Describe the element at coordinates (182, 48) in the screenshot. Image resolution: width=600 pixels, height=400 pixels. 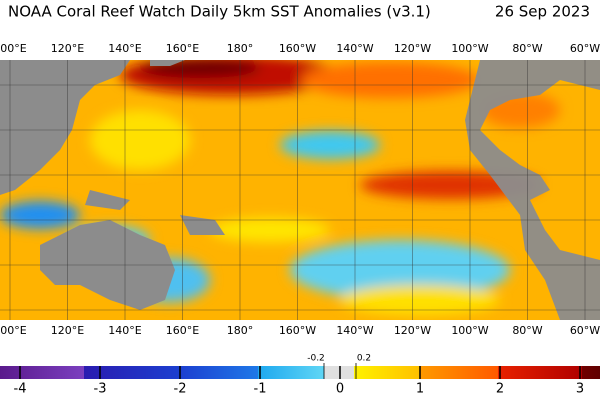
I see `lon-label-top: 160°E` at that location.